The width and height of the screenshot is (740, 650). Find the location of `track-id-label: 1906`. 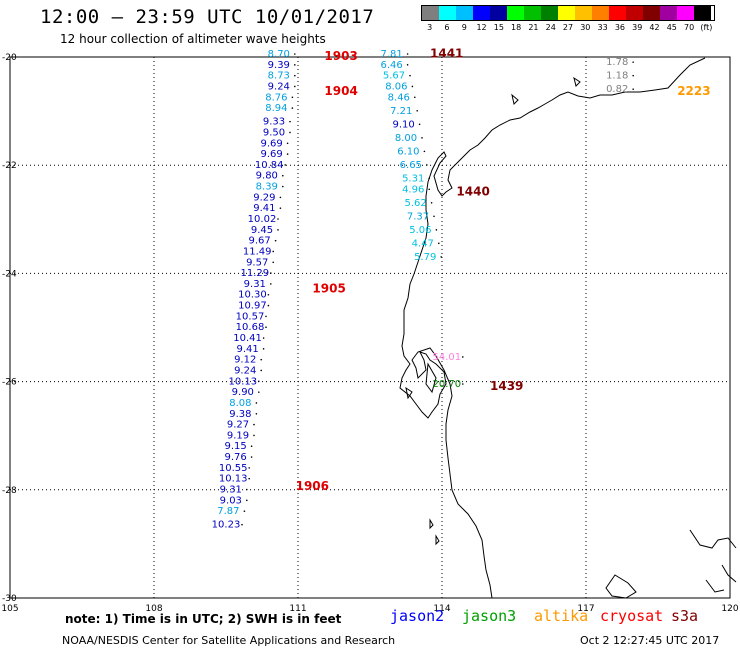

track-id-label: 1906 is located at coordinates (312, 486).